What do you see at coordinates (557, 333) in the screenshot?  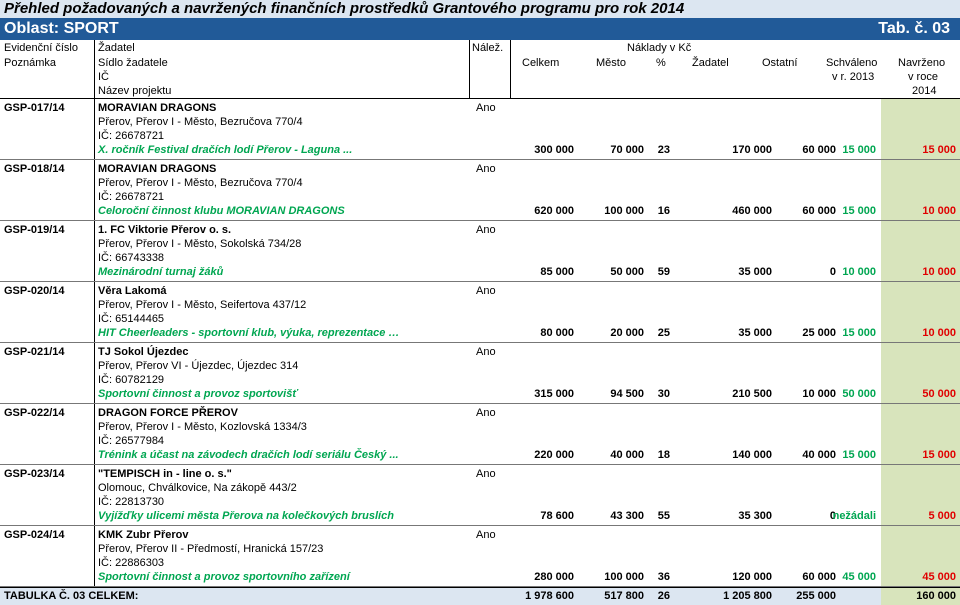 I see `celkem-value: 80 000` at bounding box center [557, 333].